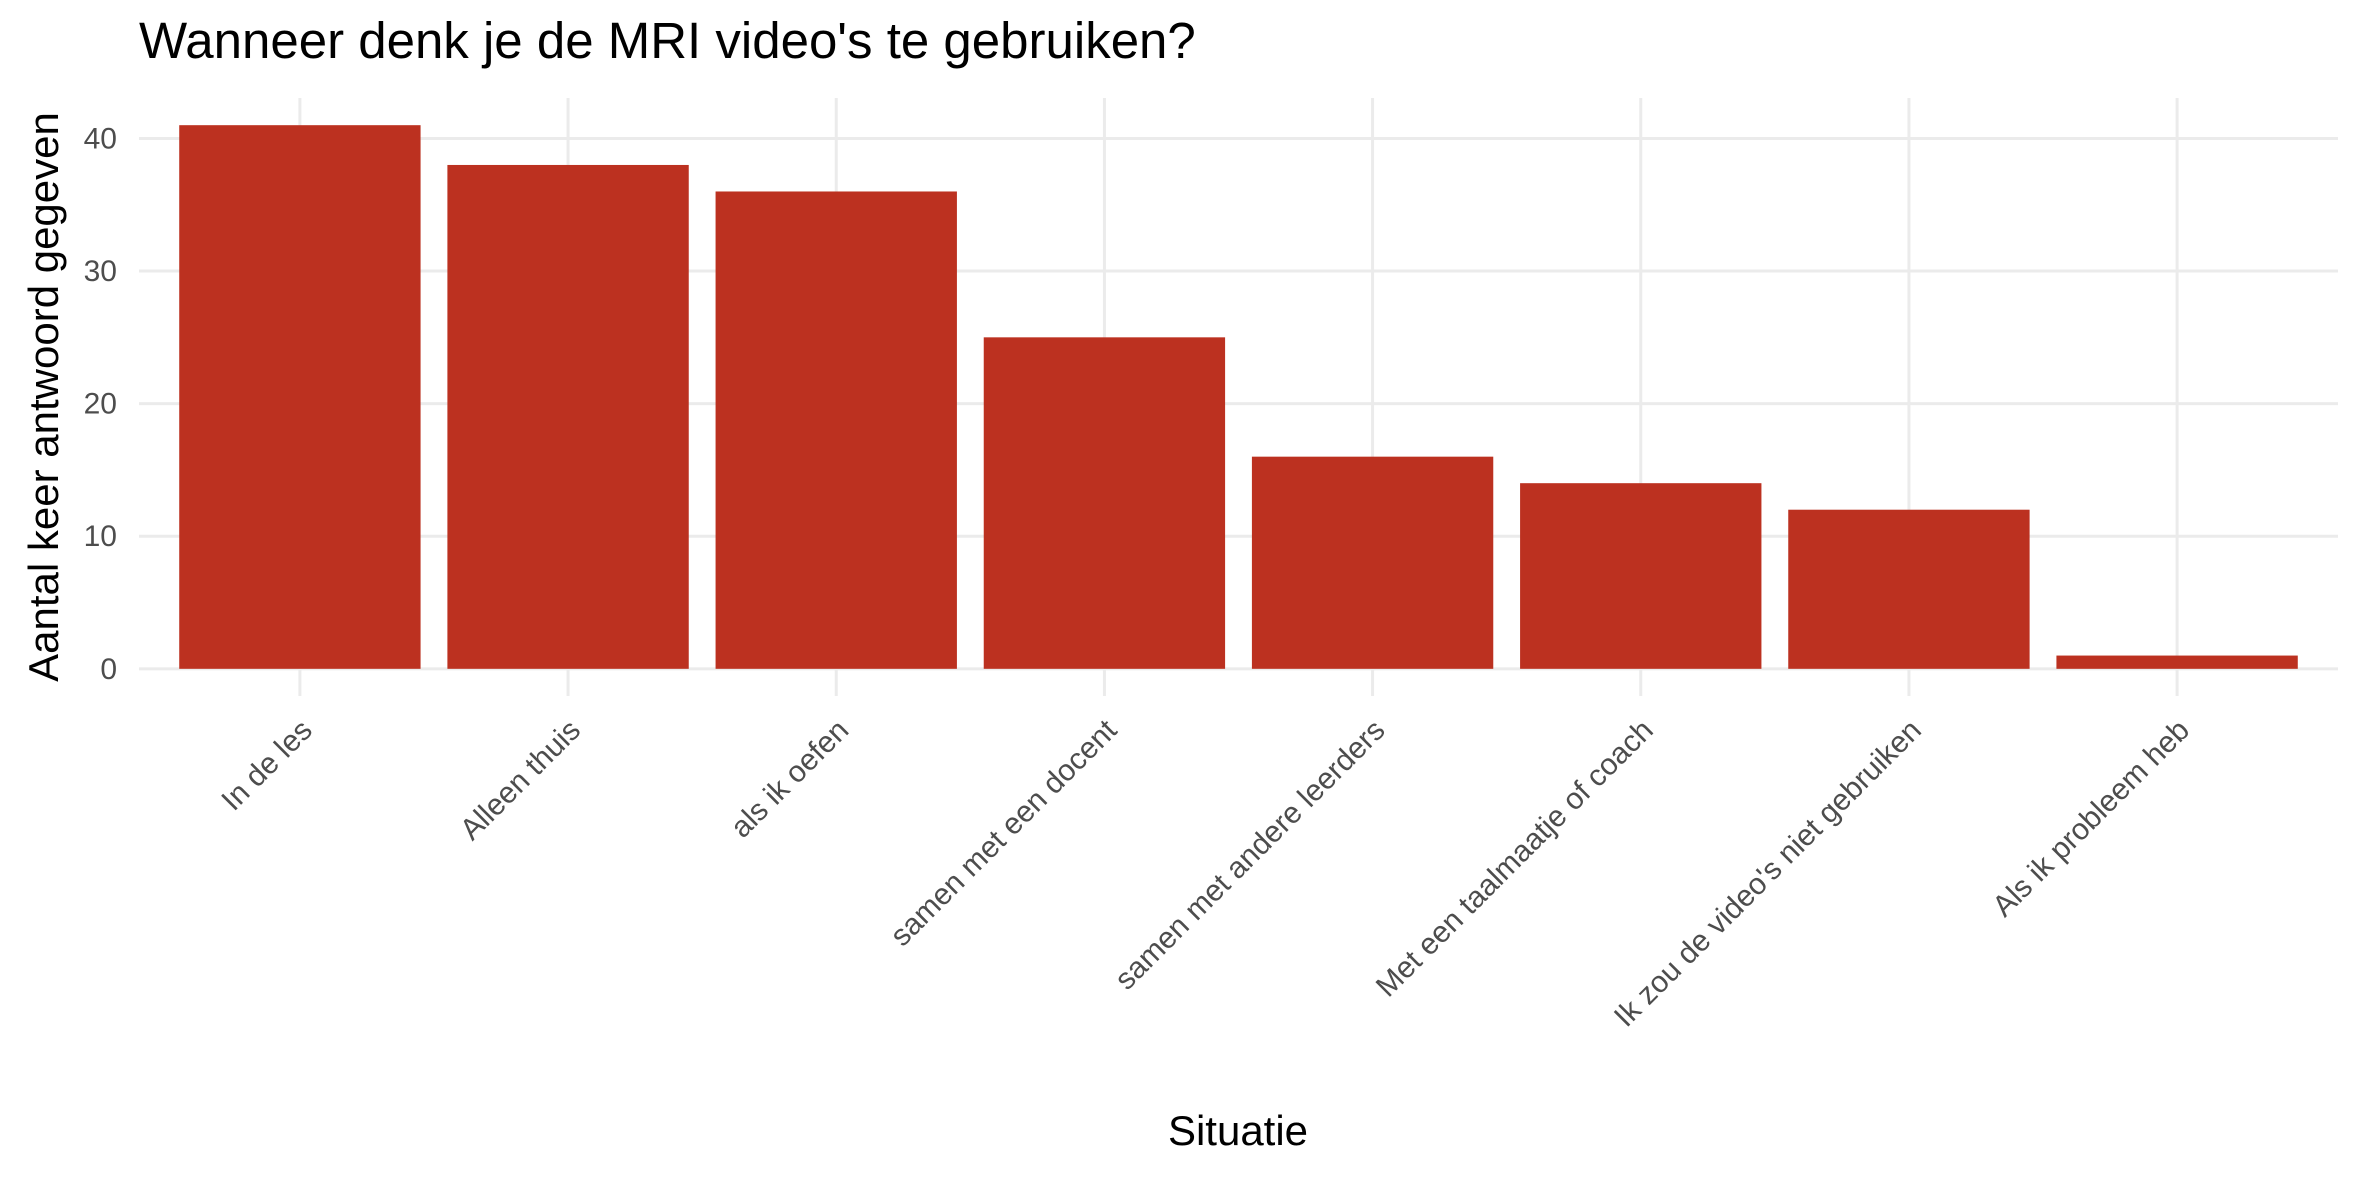  I want to click on y-tick-label: 10, so click(100, 536).